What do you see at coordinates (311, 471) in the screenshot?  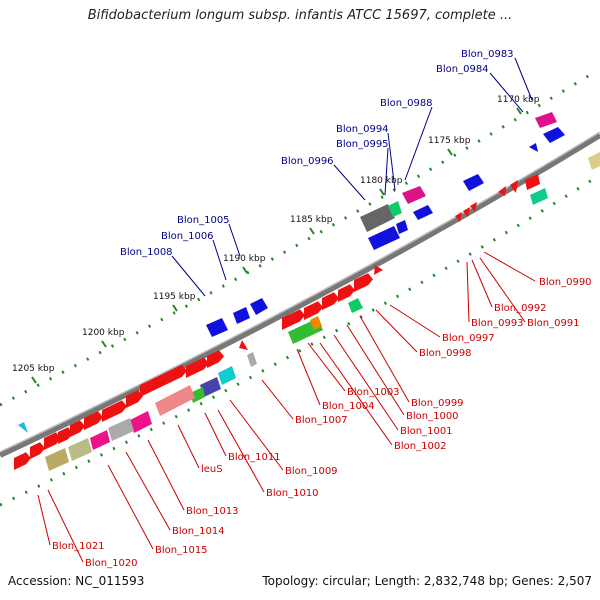 I see `gene-label-lower: Blon_1009` at bounding box center [311, 471].